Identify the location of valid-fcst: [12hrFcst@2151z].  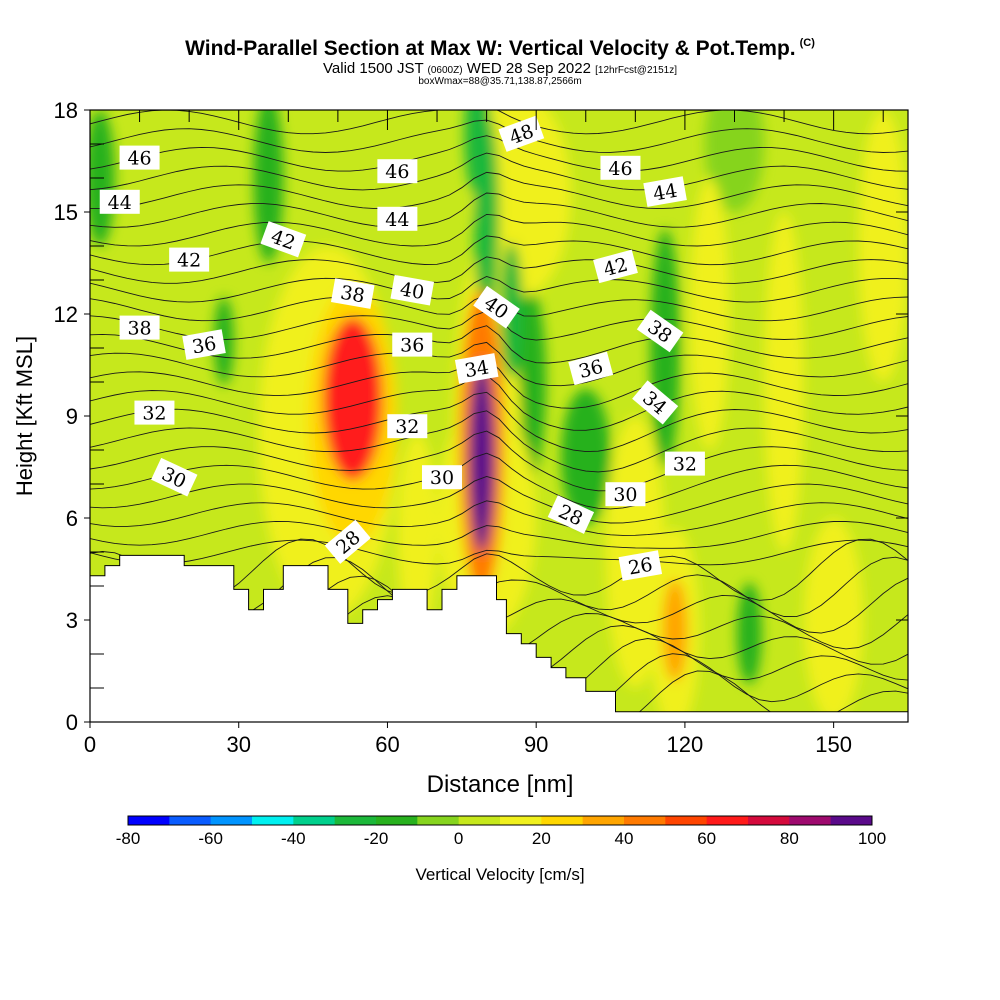
(636, 70).